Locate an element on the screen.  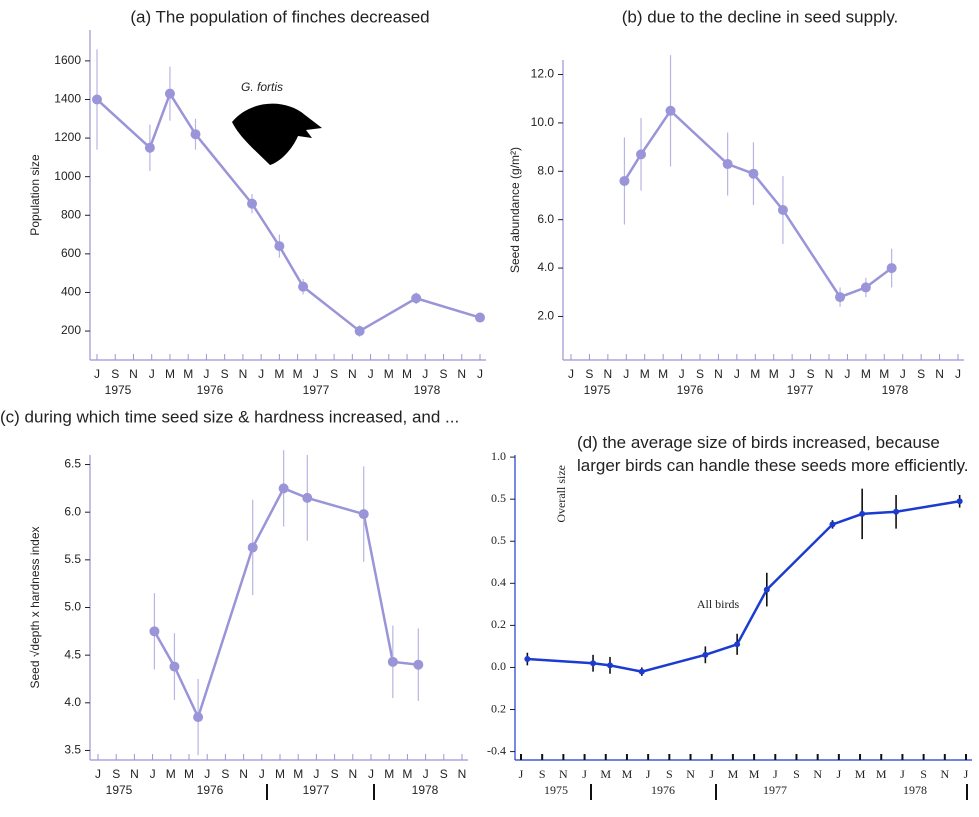
annotation: G. fortis is located at coordinates (262, 87).